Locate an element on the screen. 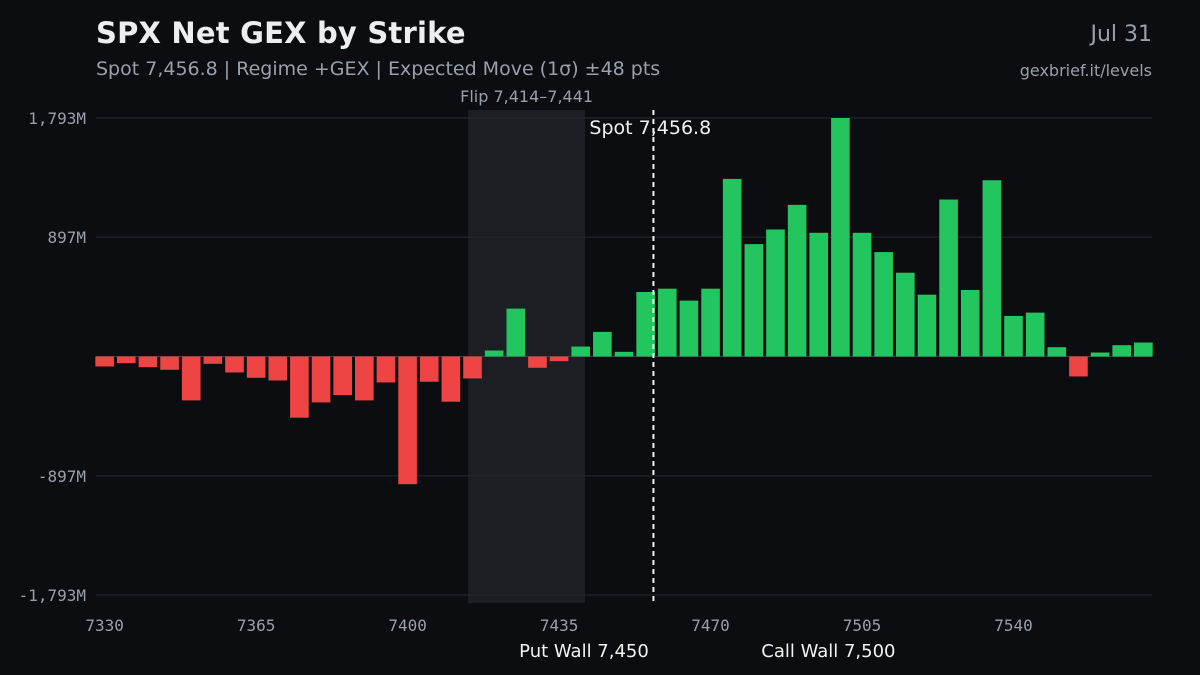  y-tick-label: 1,793M is located at coordinates (57, 118).